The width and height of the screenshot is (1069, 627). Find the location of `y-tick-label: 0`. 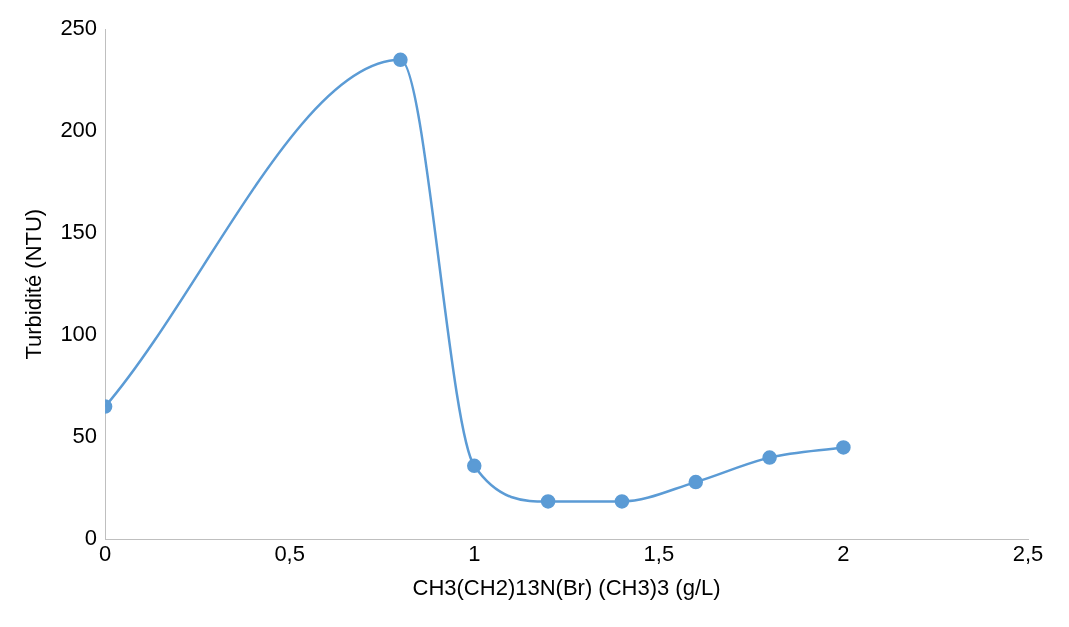

y-tick-label: 0 is located at coordinates (91, 538).